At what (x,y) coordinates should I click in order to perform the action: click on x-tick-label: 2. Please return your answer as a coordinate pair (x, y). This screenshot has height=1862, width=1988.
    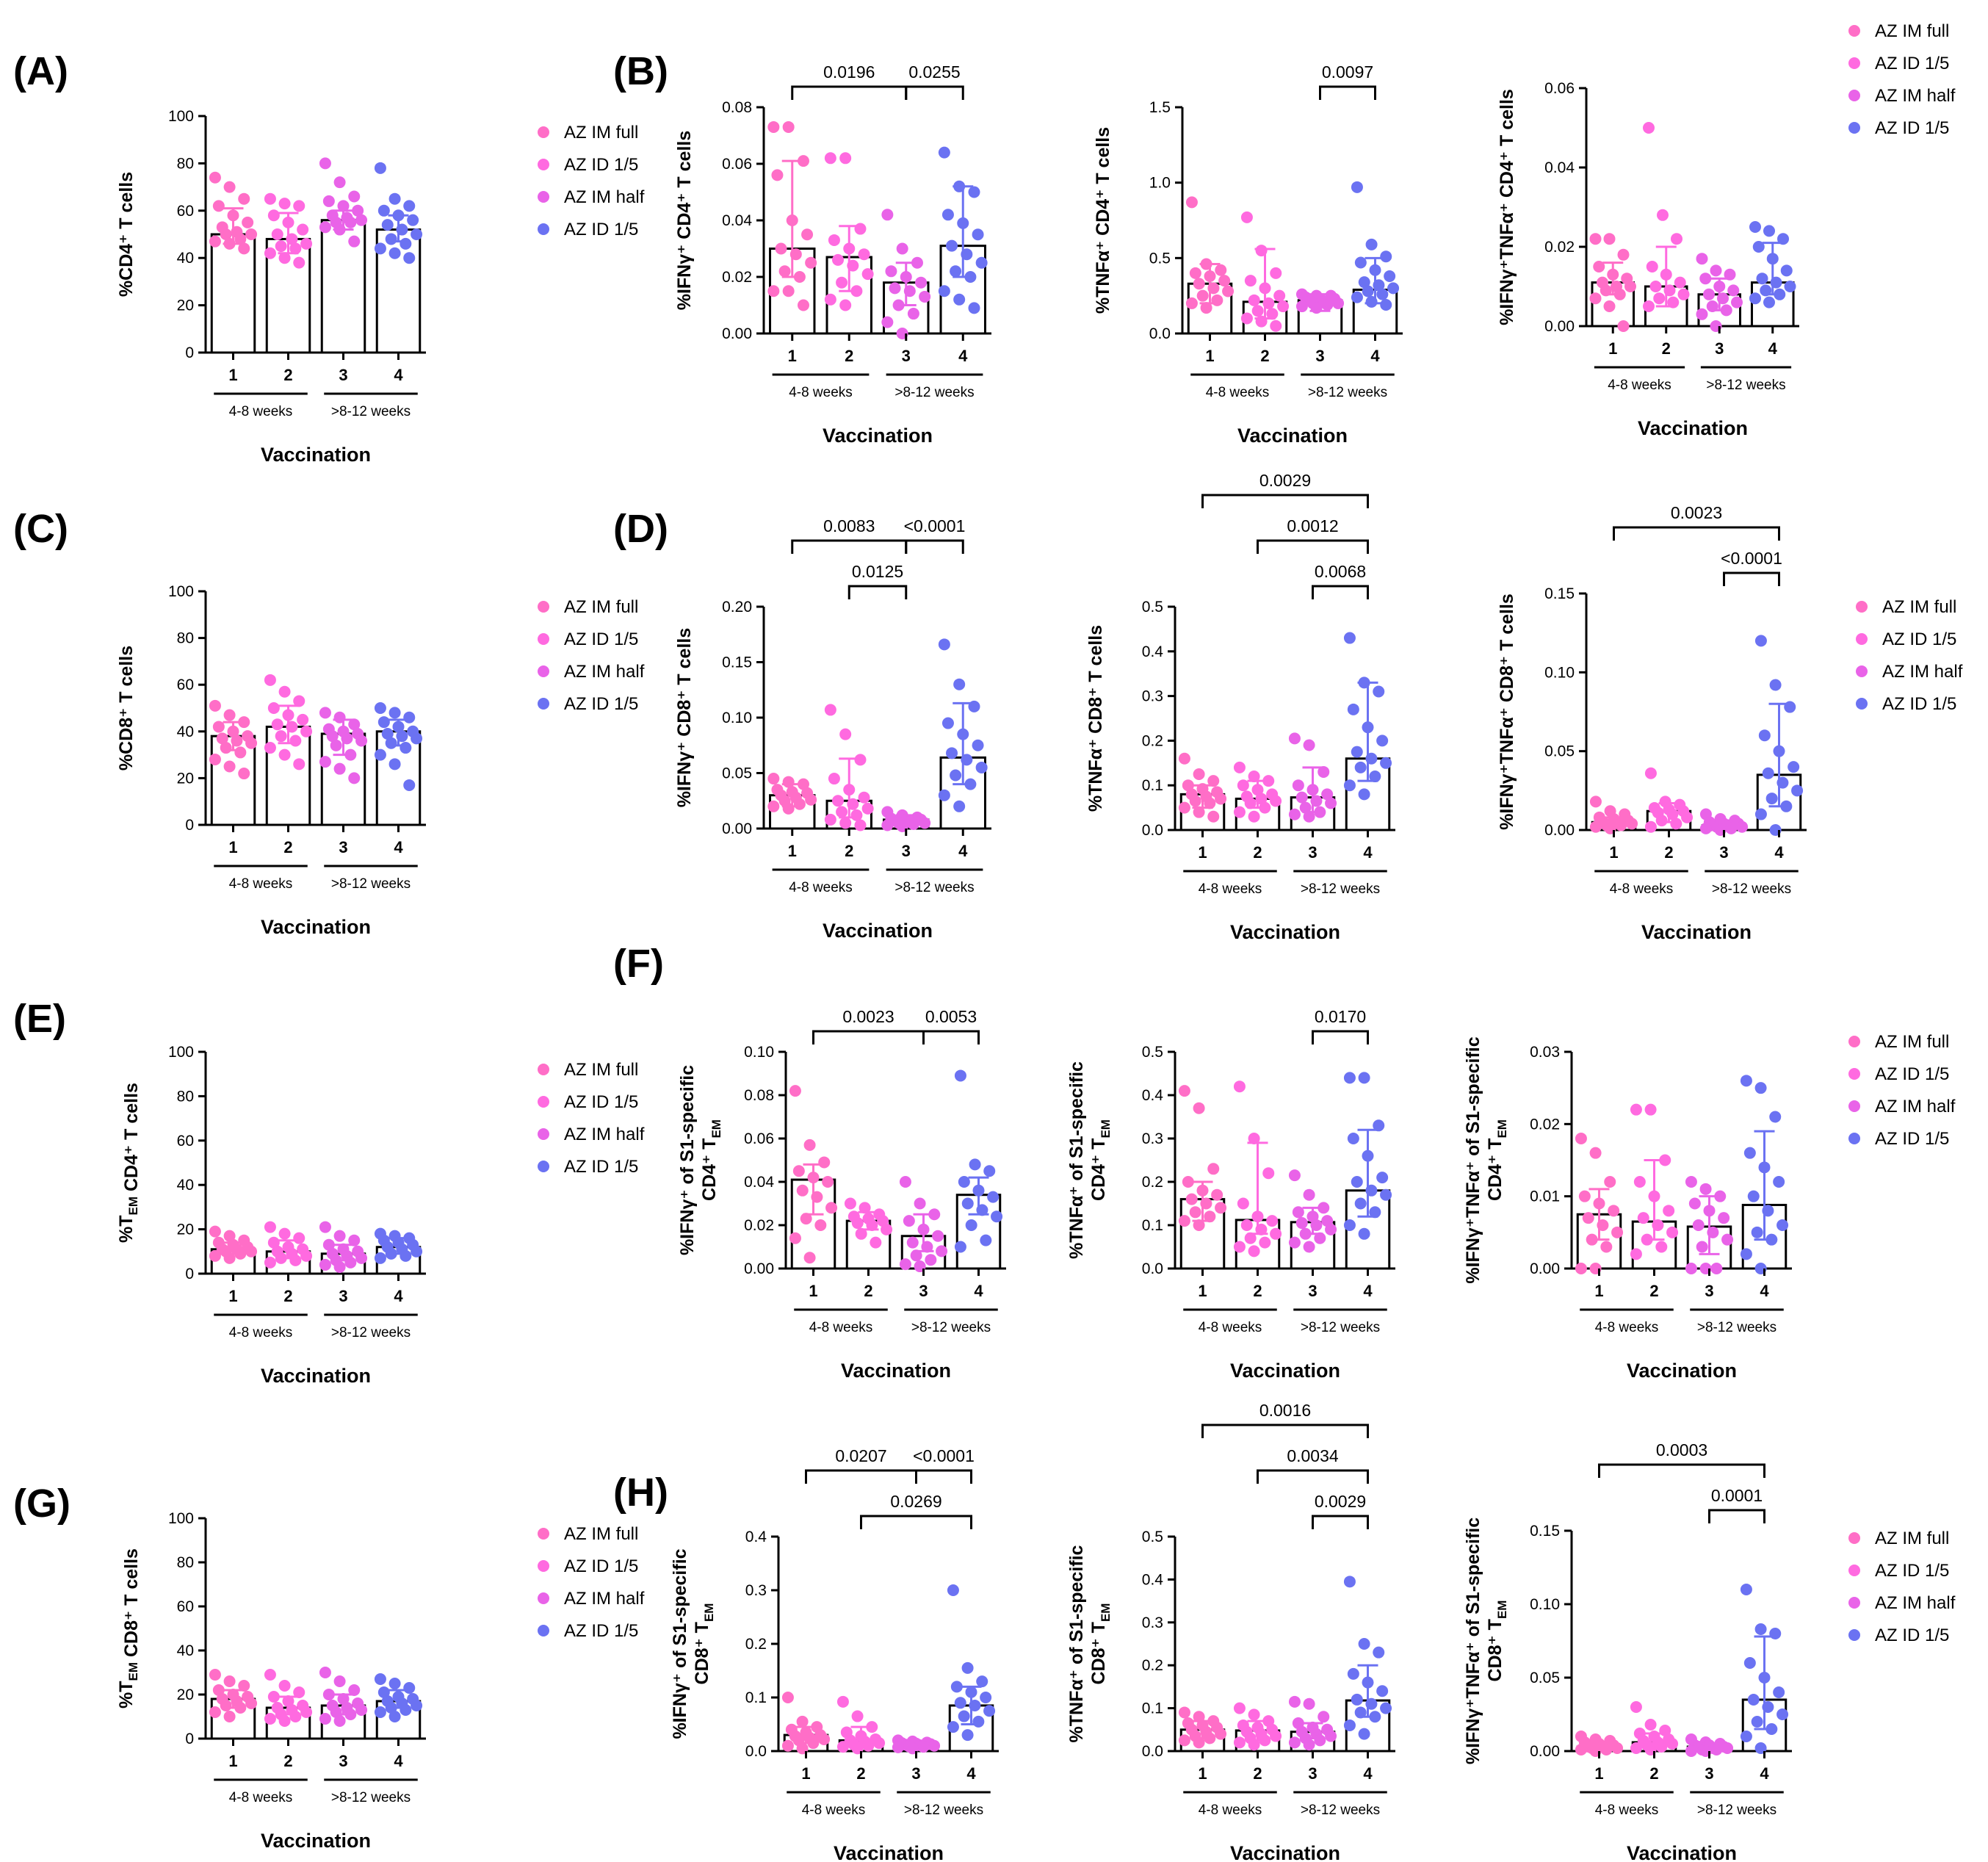
    Looking at the image, I should click on (1257, 1291).